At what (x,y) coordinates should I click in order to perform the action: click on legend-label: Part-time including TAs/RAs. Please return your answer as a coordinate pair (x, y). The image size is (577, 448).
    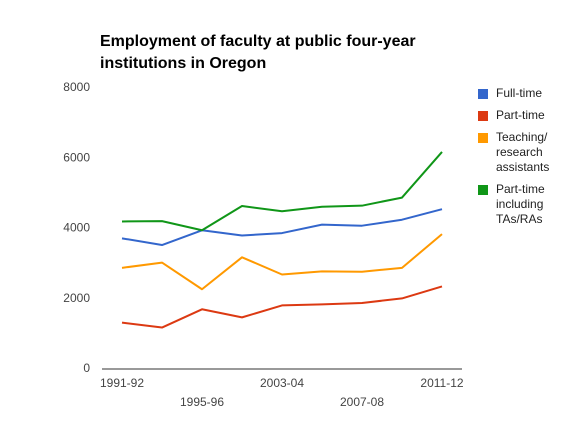
    Looking at the image, I should click on (520, 204).